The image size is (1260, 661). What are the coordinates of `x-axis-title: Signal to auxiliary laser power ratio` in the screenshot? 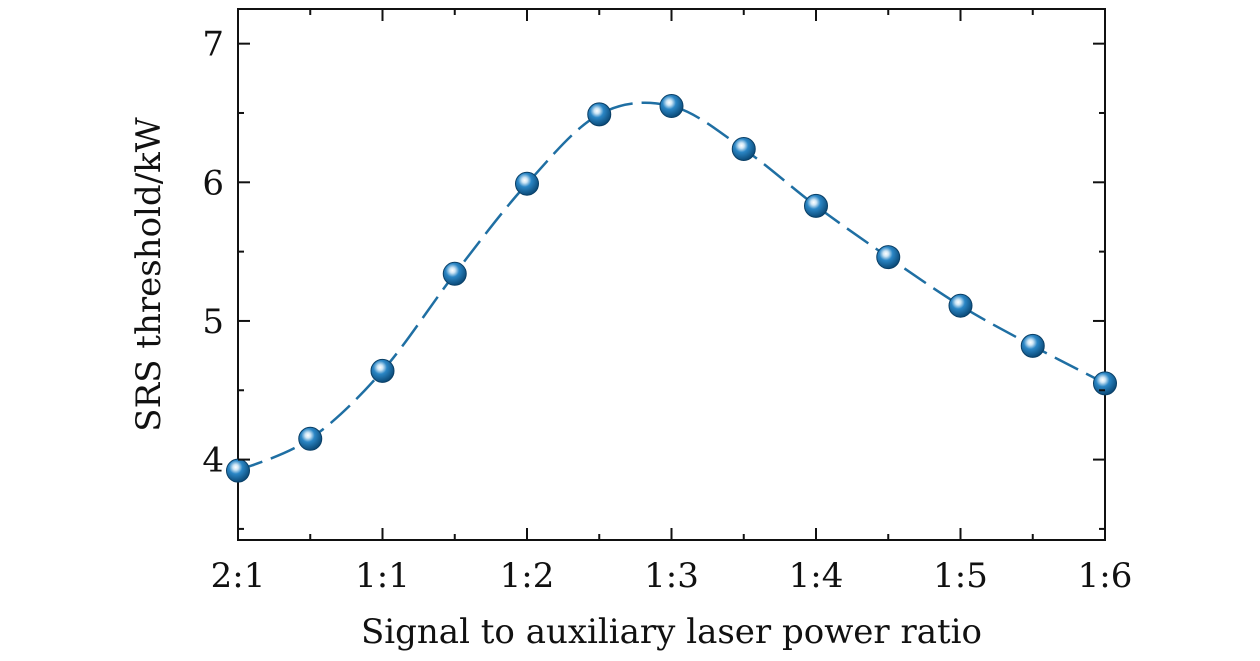 It's located at (671, 632).